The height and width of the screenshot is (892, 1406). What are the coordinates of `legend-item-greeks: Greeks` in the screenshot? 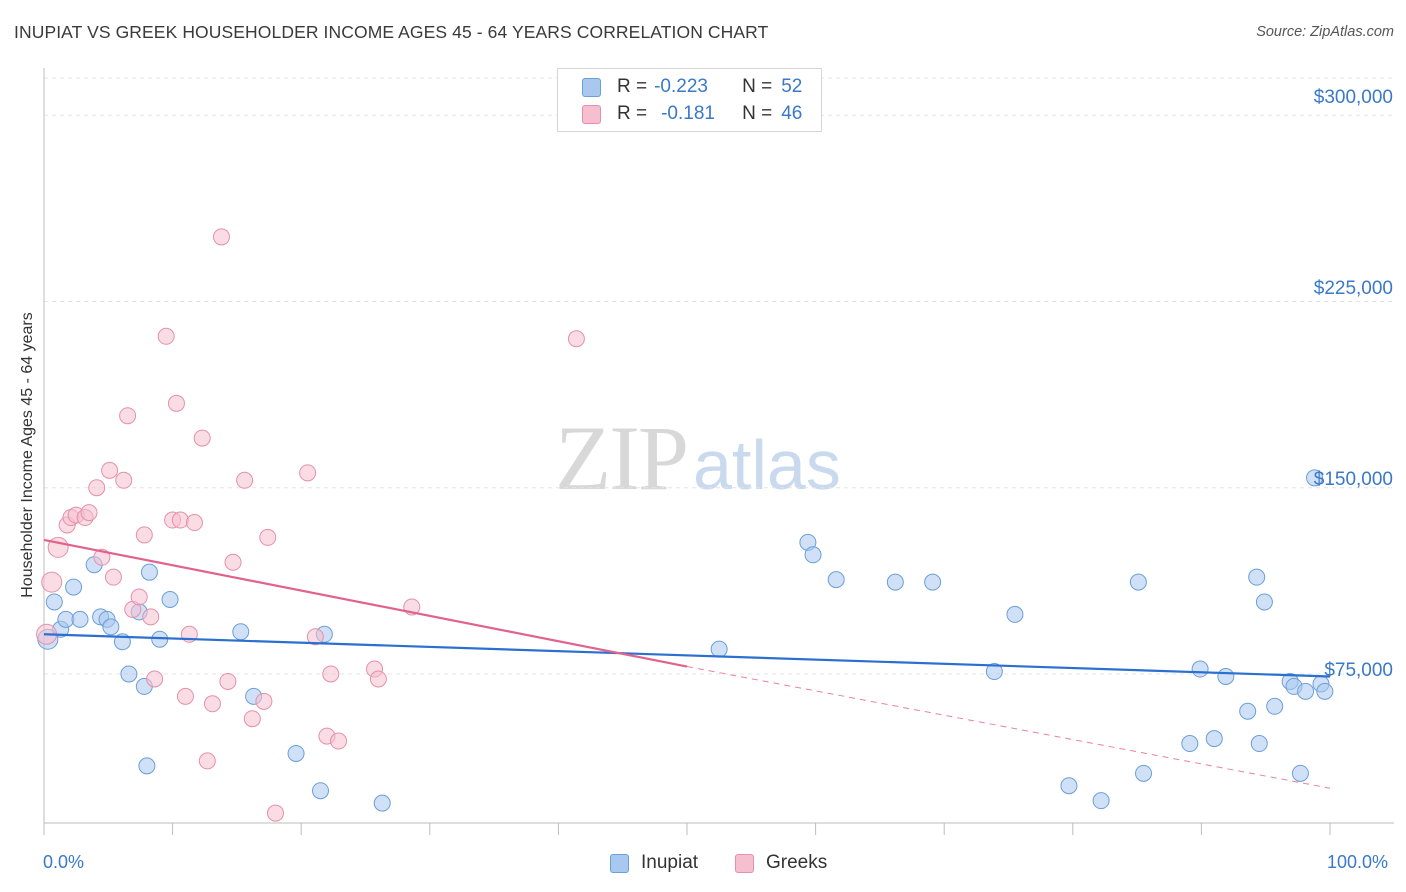 It's located at (781, 863).